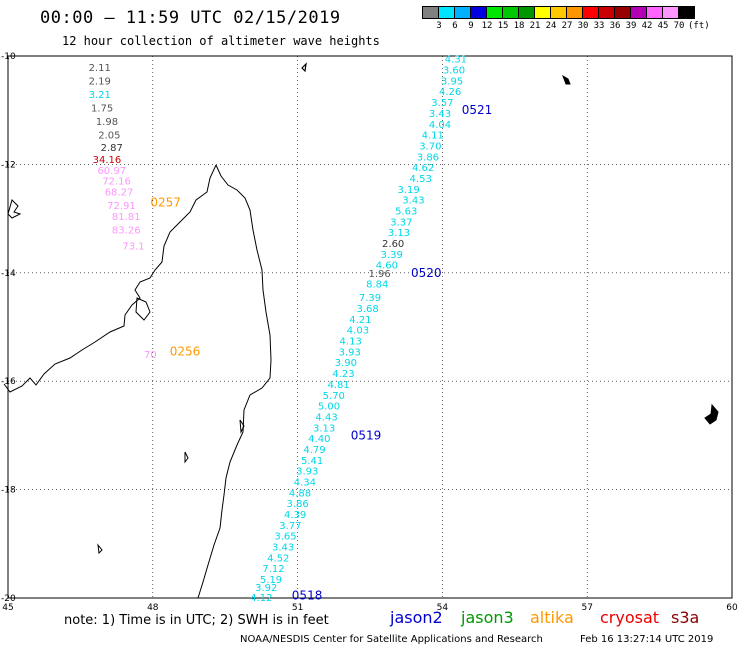 This screenshot has width=740, height=650. I want to click on wave-height-value: 81.81, so click(126, 217).